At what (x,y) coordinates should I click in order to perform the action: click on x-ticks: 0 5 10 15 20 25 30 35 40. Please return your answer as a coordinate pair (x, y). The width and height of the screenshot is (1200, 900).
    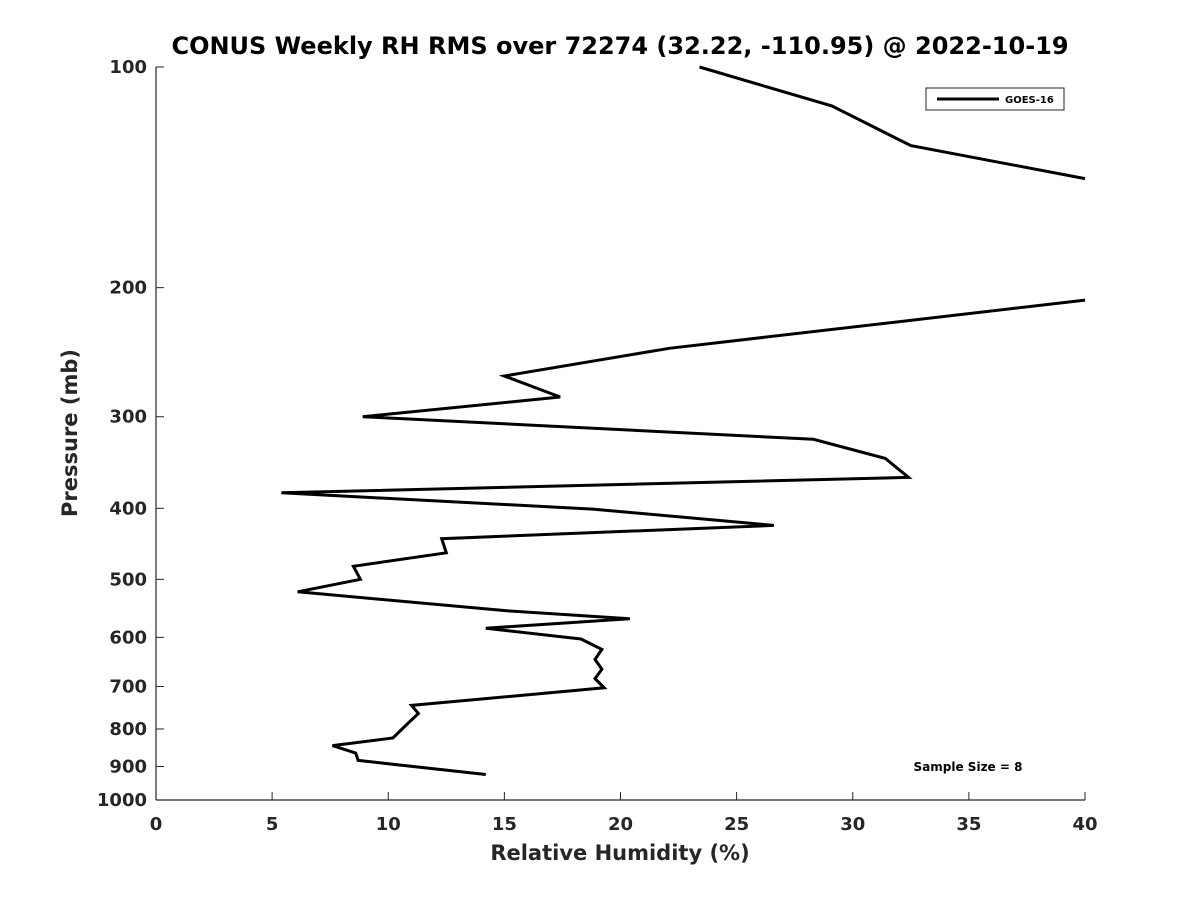
    Looking at the image, I should click on (624, 813).